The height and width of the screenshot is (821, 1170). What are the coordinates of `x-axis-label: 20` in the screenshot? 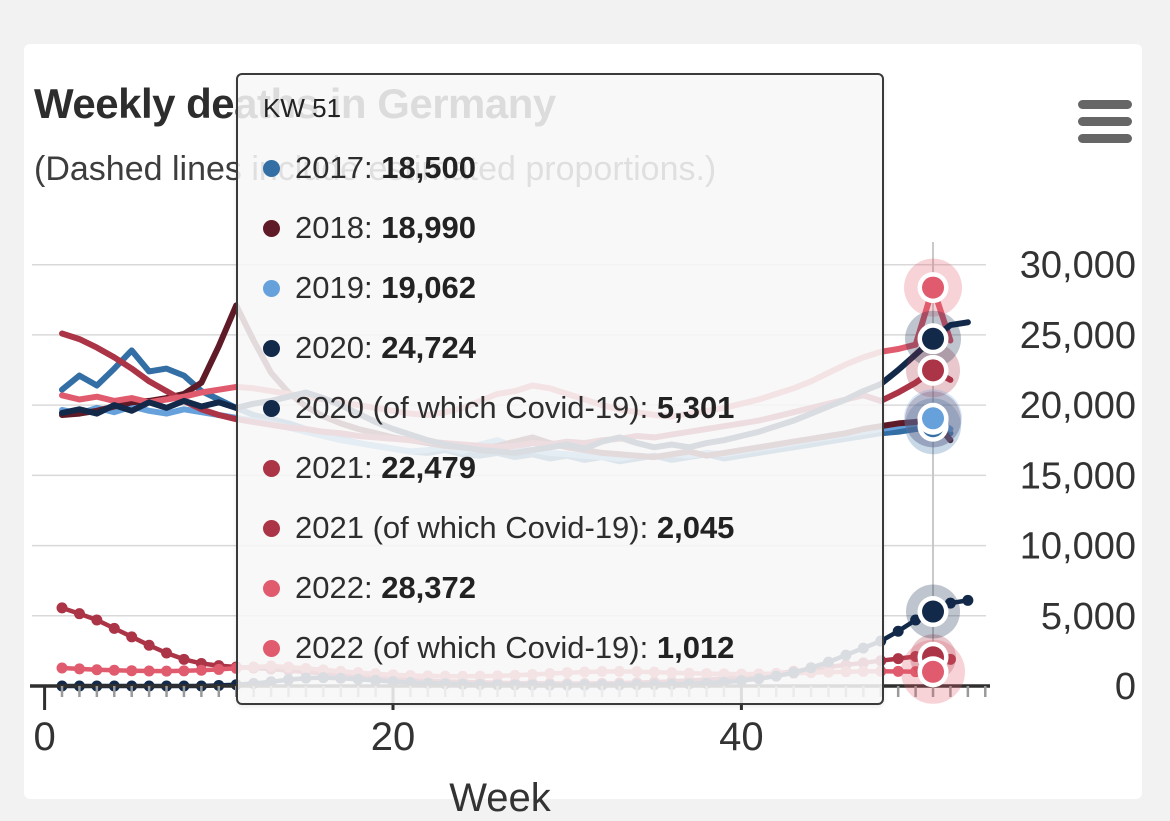 It's located at (393, 737).